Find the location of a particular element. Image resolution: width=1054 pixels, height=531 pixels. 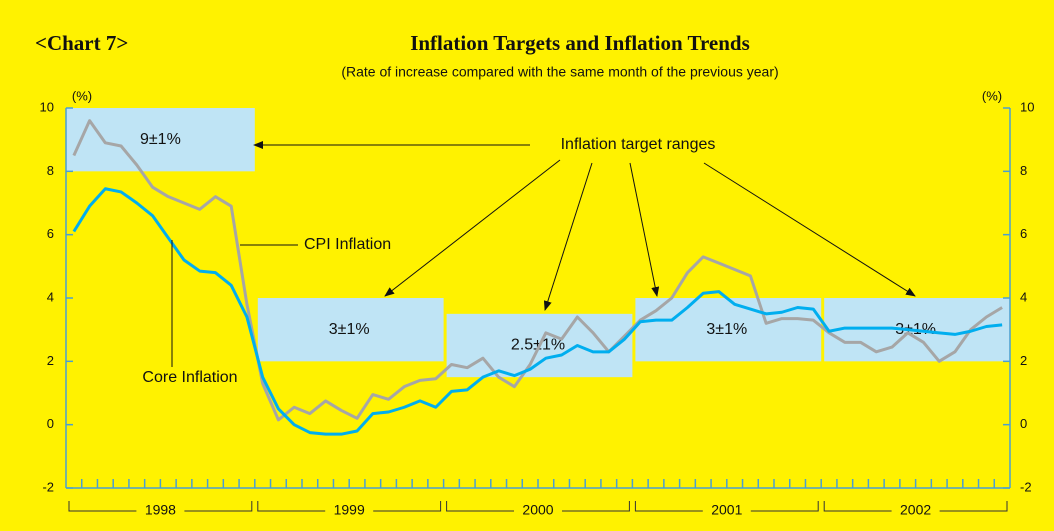

x-tick-label: 1999 is located at coordinates (349, 510).